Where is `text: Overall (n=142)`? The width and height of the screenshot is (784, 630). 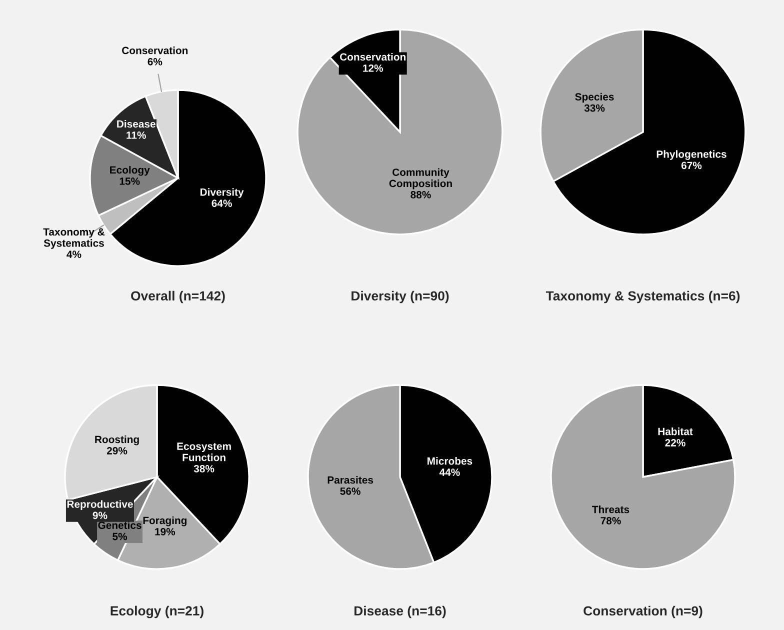
text: Overall (n=142) is located at coordinates (178, 297).